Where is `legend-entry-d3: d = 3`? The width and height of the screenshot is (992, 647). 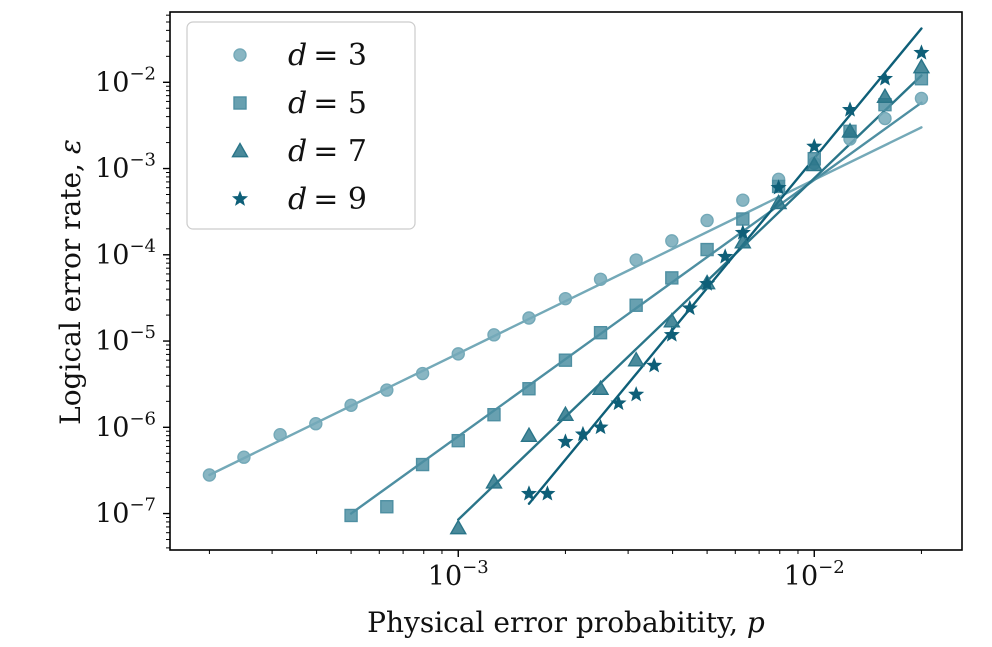
legend-entry-d3: d = 3 is located at coordinates (300, 55).